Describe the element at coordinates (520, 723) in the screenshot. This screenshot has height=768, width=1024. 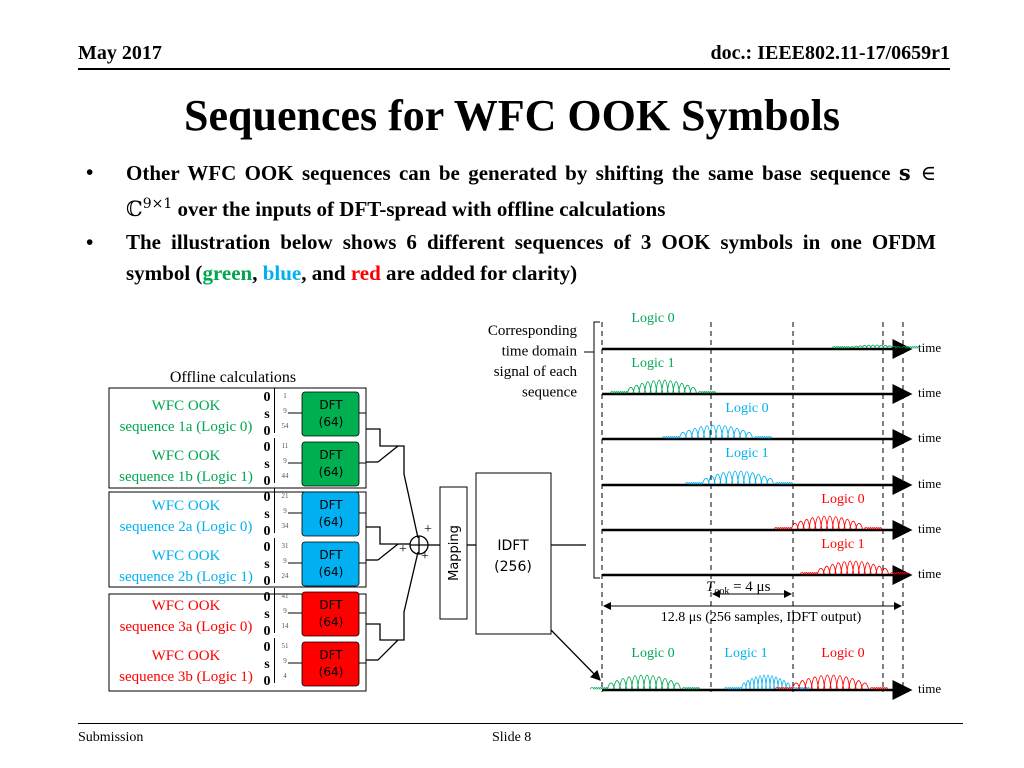
I see `footer-rule` at that location.